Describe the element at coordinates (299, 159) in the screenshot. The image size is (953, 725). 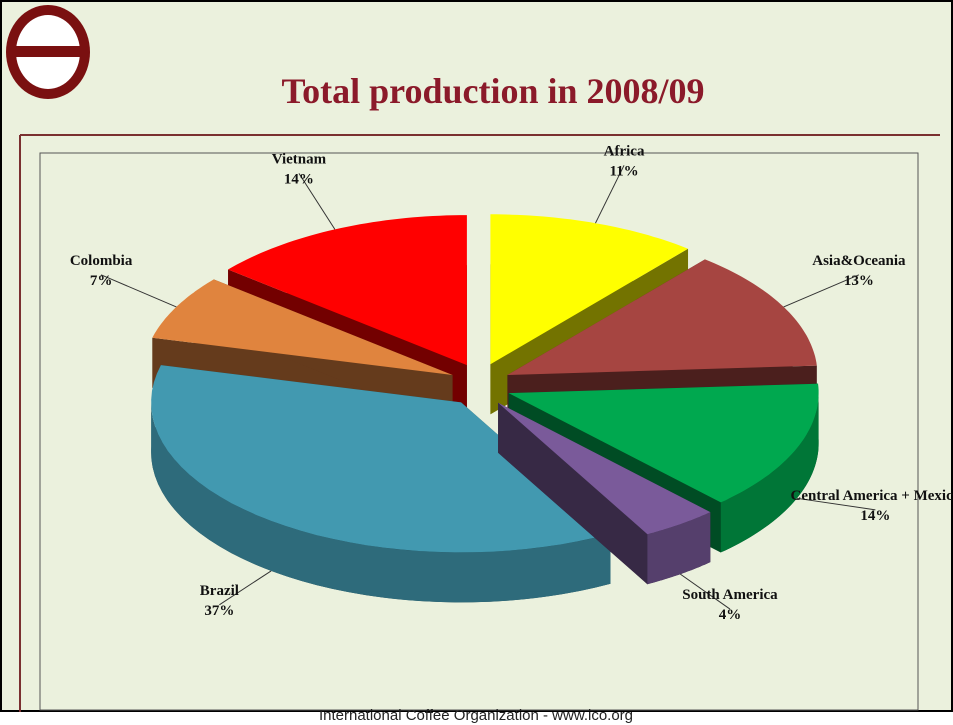
I see `slice-label: Vietnam` at that location.